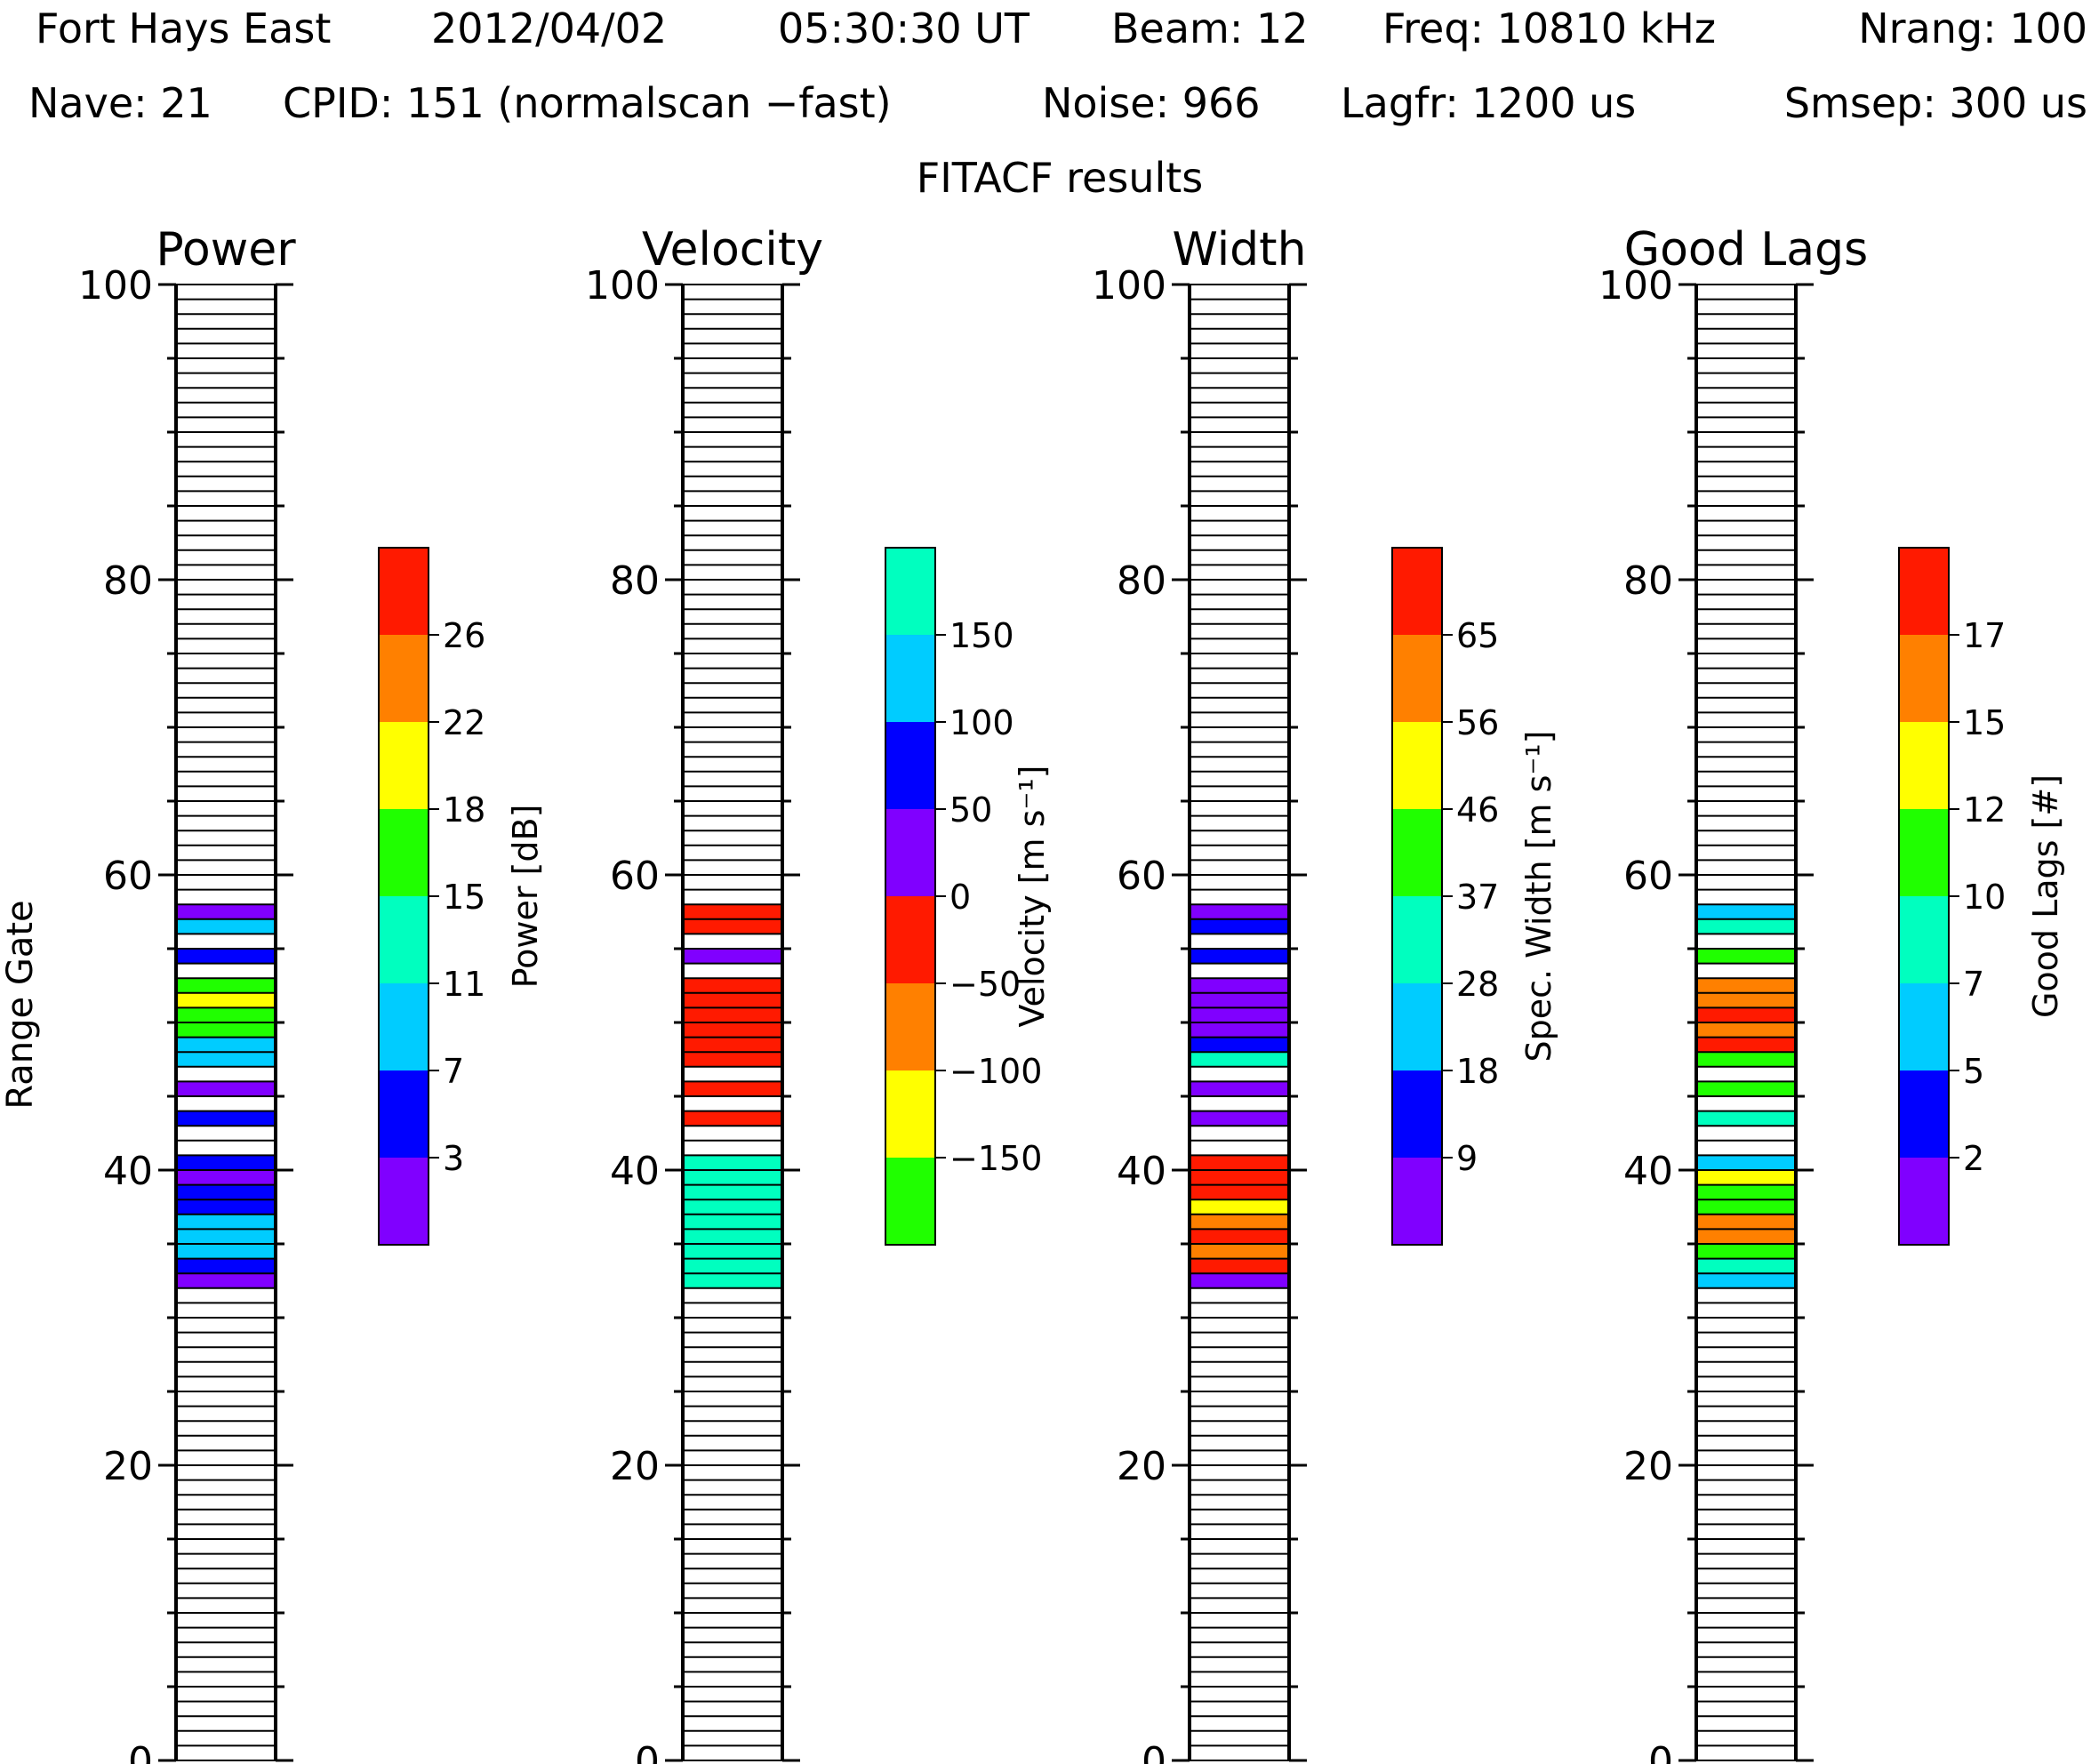 The image size is (2091, 1764). I want to click on colorbar-tick-label: 56, so click(1477, 723).